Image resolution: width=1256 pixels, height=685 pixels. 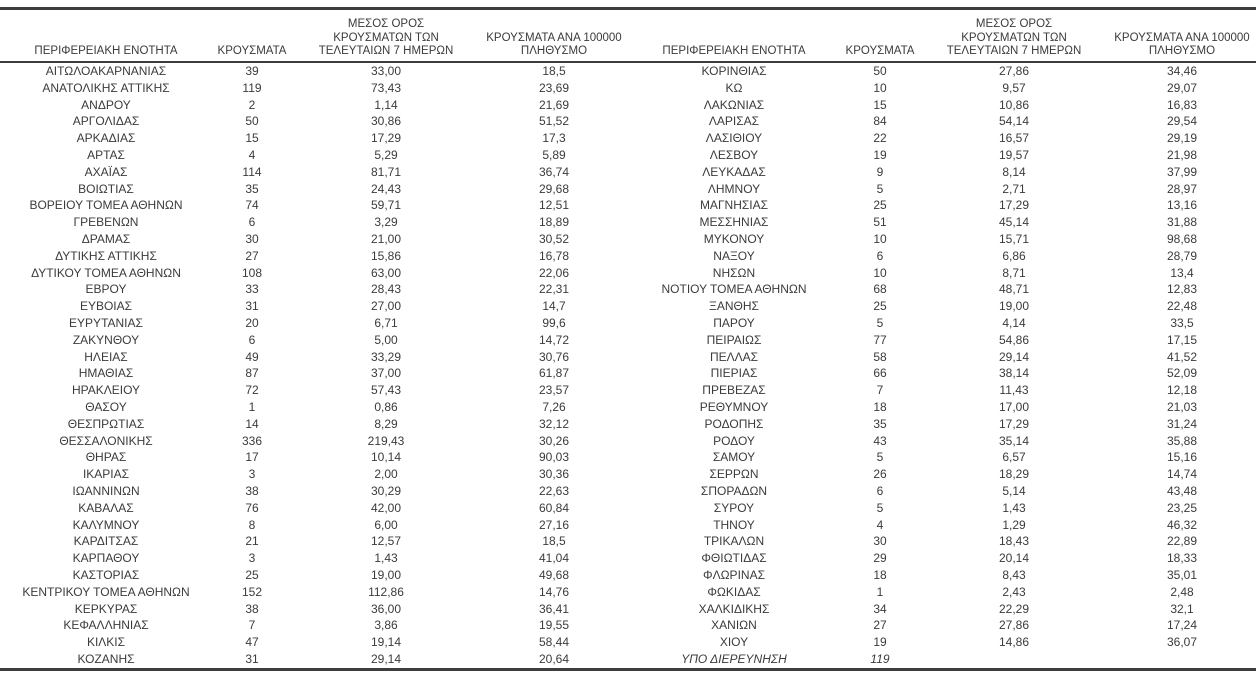 I want to click on per100k-cell: 14,7, so click(x=554, y=306).